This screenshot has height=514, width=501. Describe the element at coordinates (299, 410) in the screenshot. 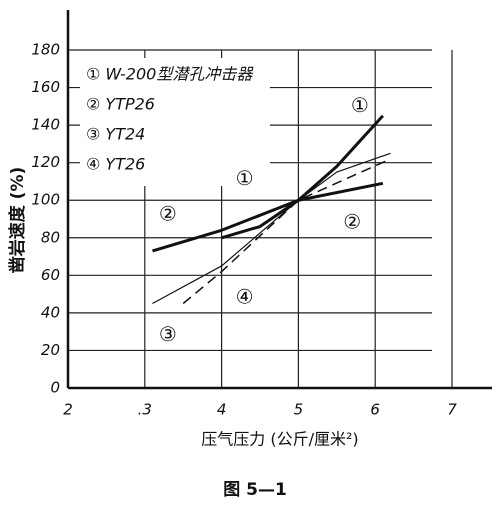

I see `x-tick-label: 5` at that location.